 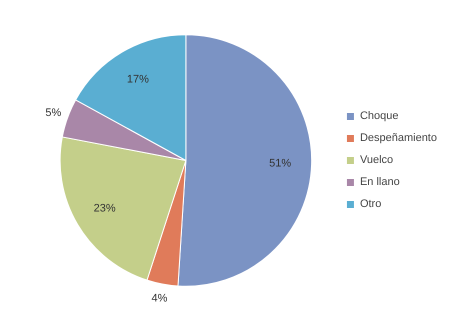 I want to click on data-label: 23%, so click(x=105, y=208).